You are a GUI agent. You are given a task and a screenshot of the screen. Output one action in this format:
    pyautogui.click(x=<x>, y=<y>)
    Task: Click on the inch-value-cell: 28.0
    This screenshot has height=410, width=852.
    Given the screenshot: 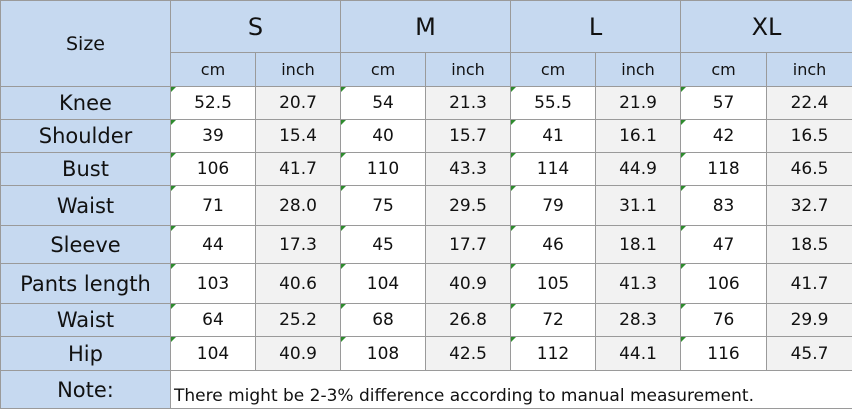 What is the action you would take?
    pyautogui.click(x=298, y=205)
    